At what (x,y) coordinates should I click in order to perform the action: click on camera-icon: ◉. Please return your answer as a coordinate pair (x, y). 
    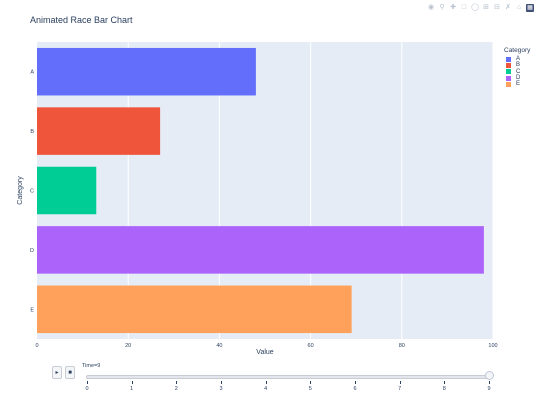
    Looking at the image, I should click on (431, 7).